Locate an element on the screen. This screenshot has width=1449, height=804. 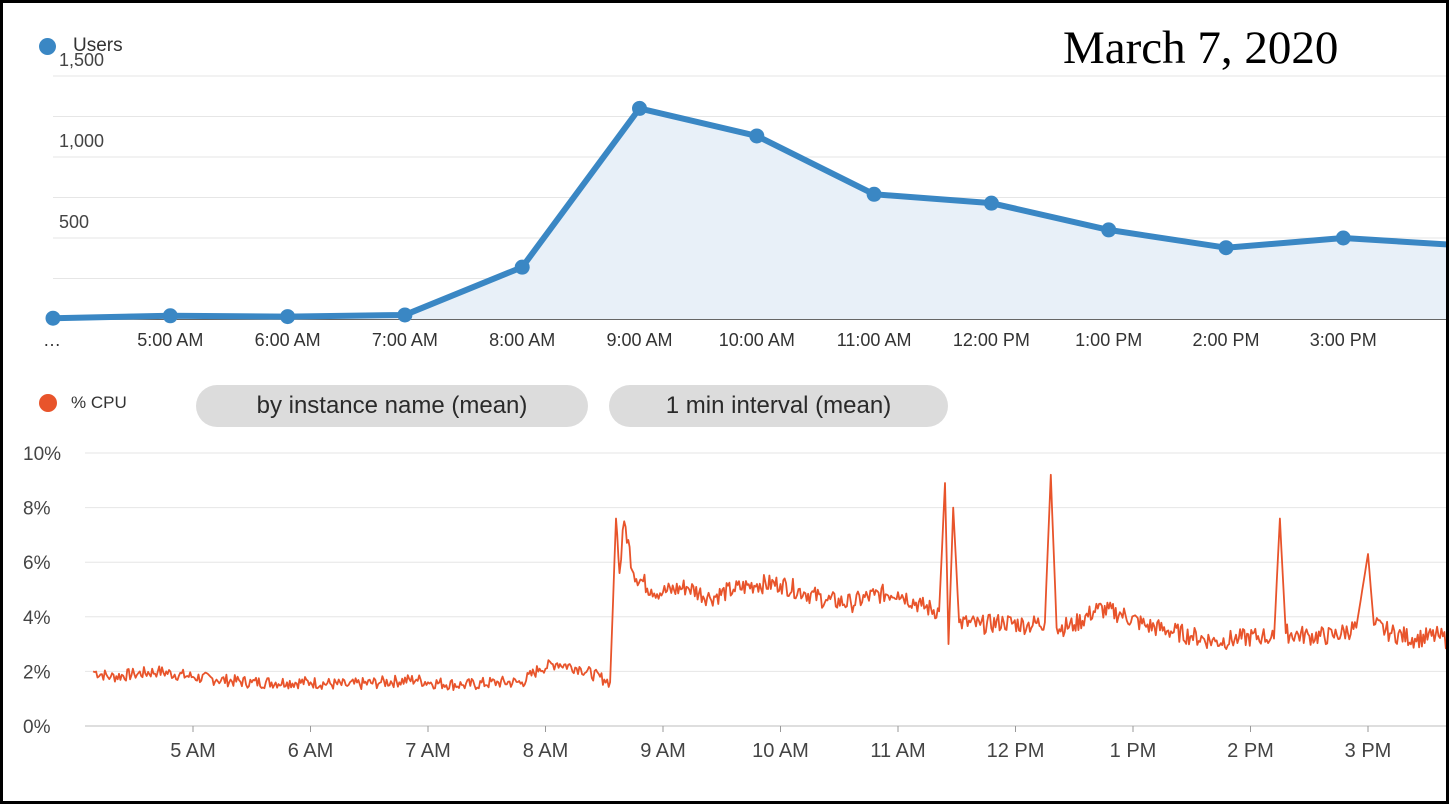
users-legend-label: Users is located at coordinates (98, 45).